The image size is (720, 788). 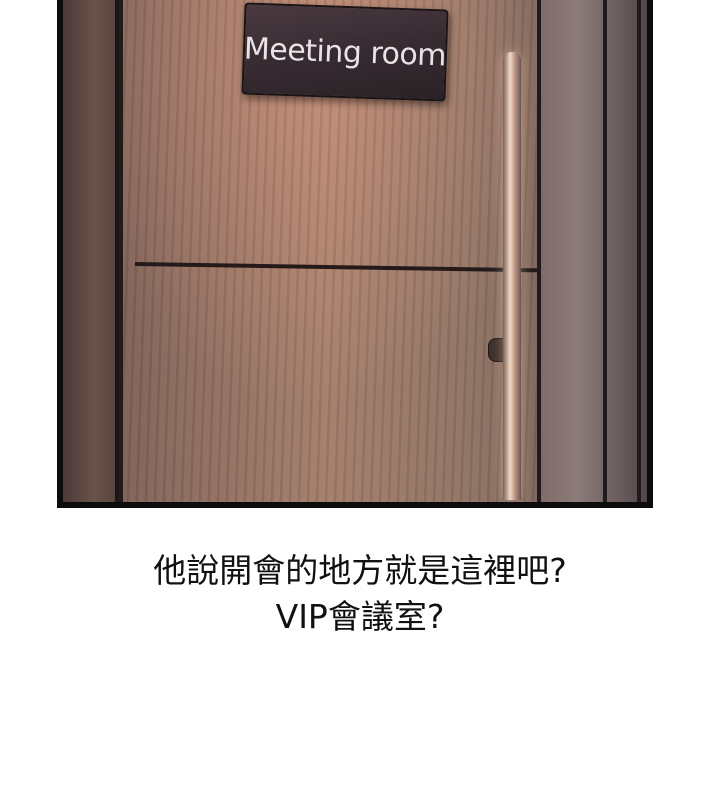 I want to click on sign-text: Meeting room, so click(x=345, y=52).